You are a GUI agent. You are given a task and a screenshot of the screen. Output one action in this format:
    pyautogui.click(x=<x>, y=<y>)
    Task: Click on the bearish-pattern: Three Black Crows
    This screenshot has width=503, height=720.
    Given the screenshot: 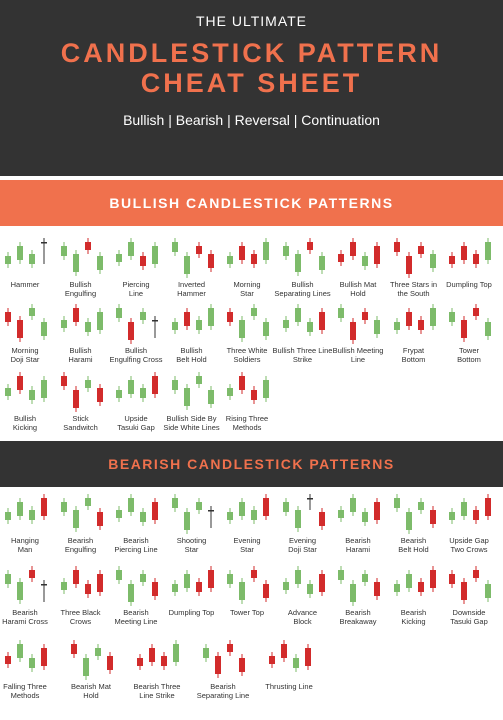 What is the action you would take?
    pyautogui.click(x=81, y=594)
    